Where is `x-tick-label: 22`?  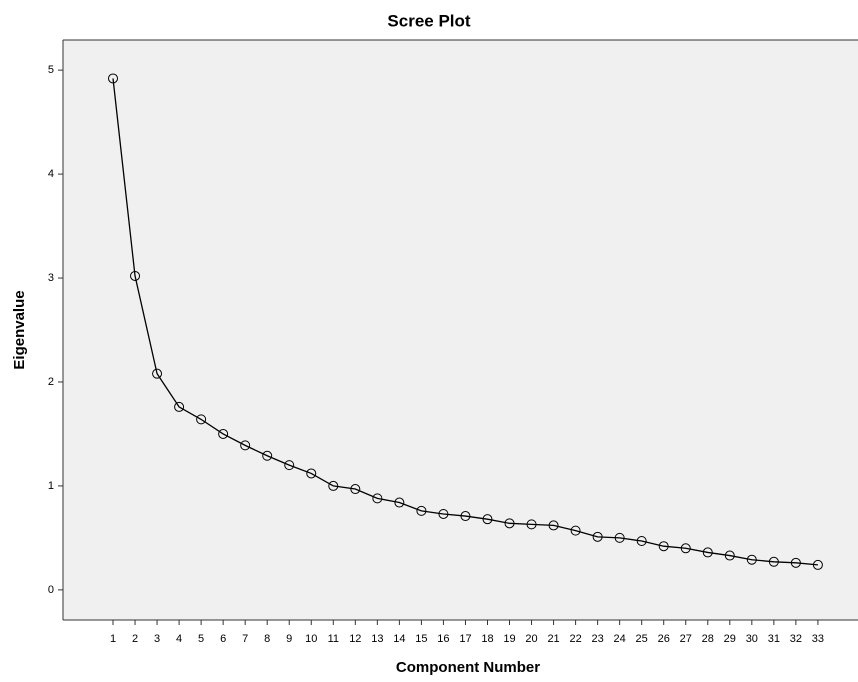 x-tick-label: 22 is located at coordinates (575, 639).